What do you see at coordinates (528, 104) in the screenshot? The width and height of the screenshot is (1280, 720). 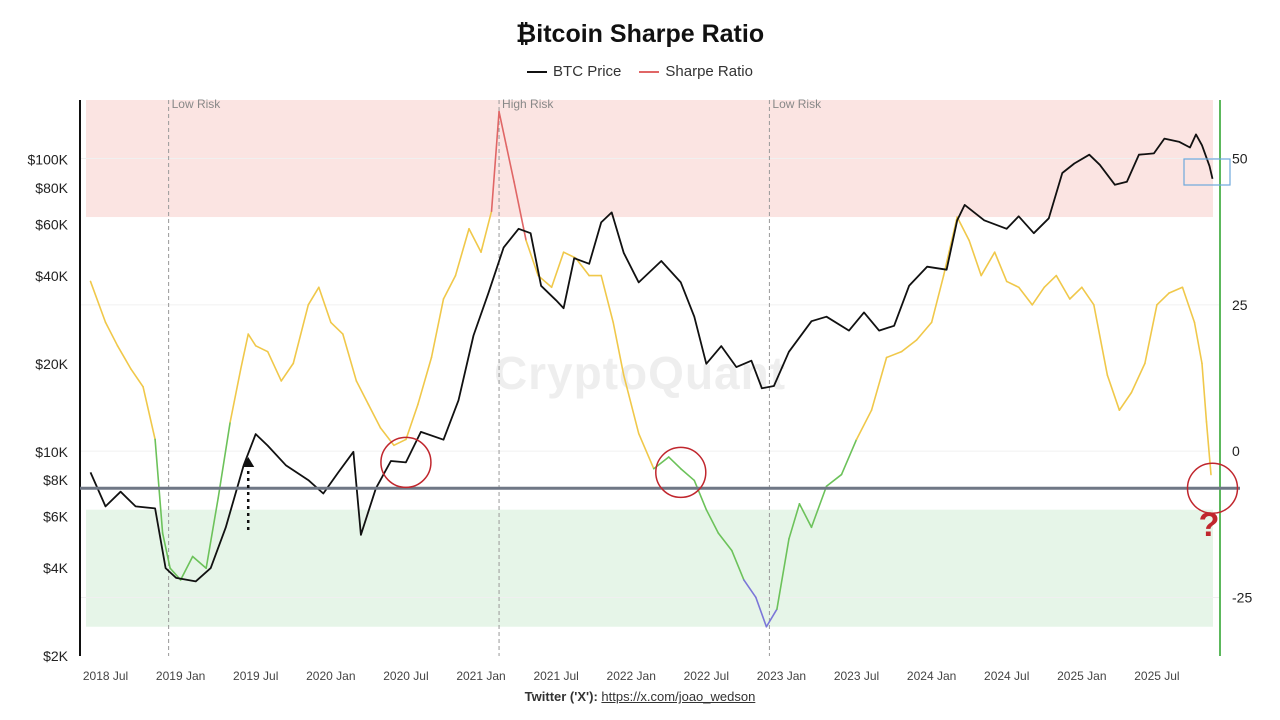 I see `risk-line-label: High Risk` at bounding box center [528, 104].